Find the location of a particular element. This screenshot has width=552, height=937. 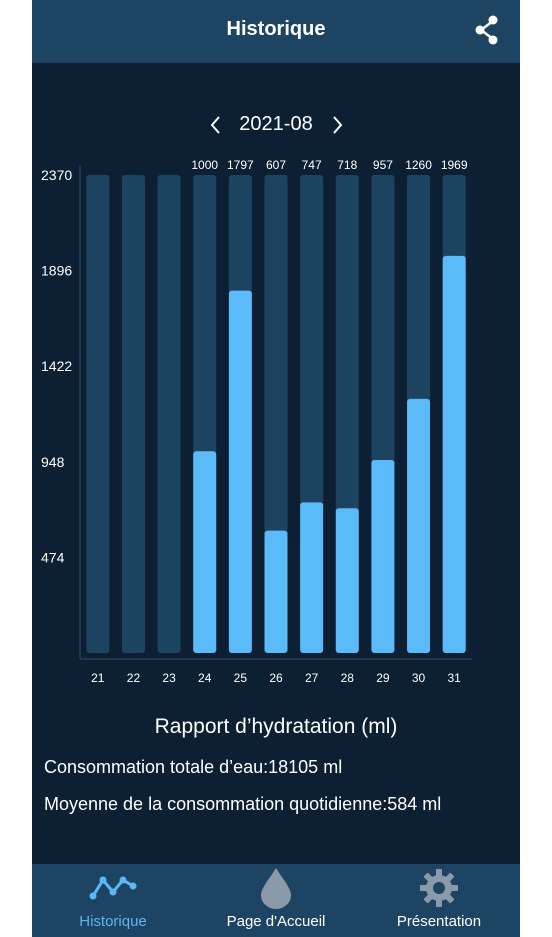

chevron-left-icon is located at coordinates (215, 125).